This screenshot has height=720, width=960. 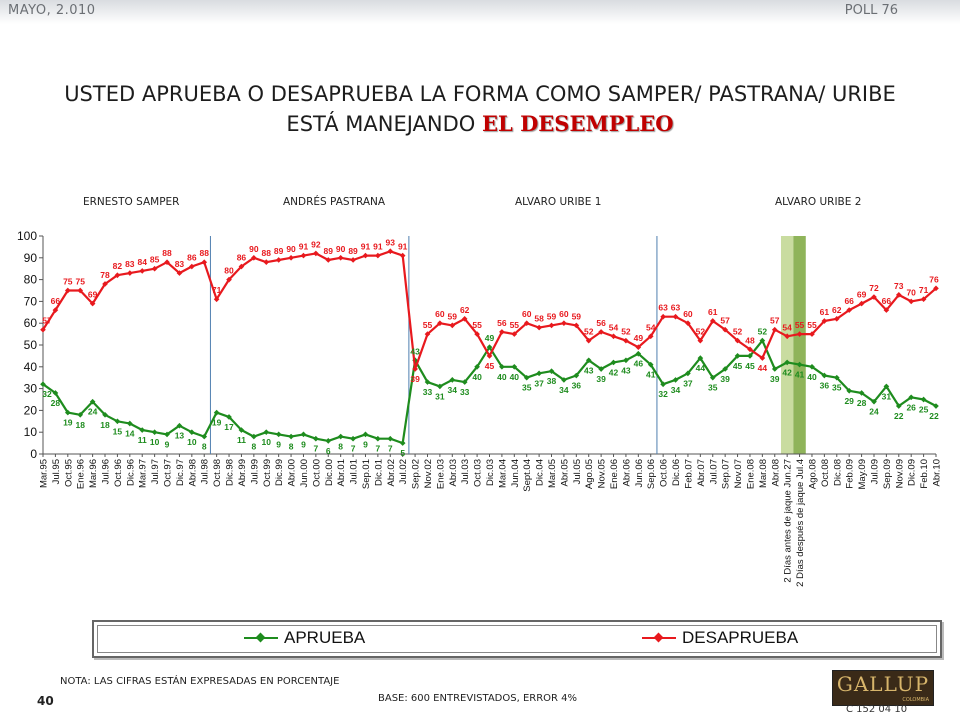 What do you see at coordinates (924, 474) in the screenshot?
I see `x-tick-label: Feb.10` at bounding box center [924, 474].